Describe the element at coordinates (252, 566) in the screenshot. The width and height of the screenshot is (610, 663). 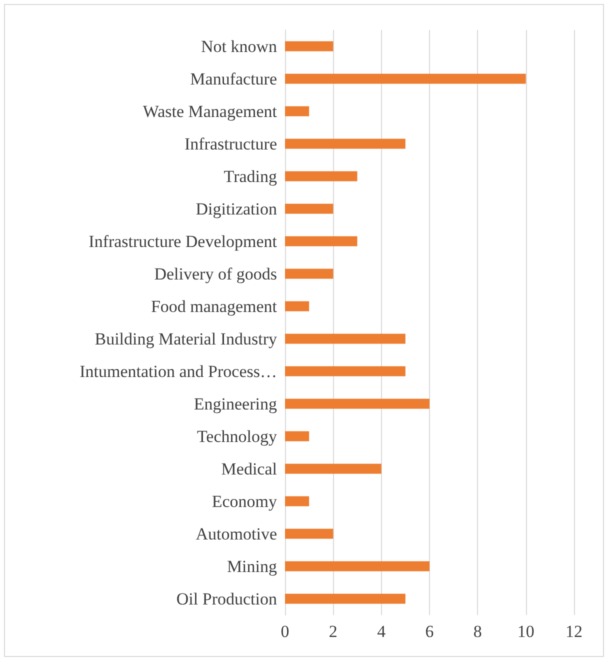
I see `y-tick-label: Mining` at that location.